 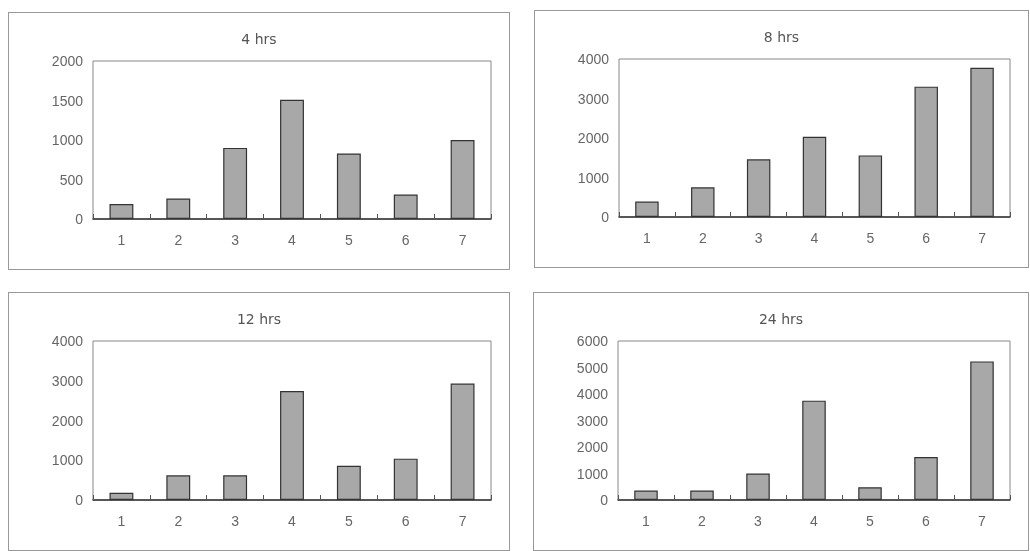 What do you see at coordinates (592, 341) in the screenshot?
I see `y-tick-label: 6000` at bounding box center [592, 341].